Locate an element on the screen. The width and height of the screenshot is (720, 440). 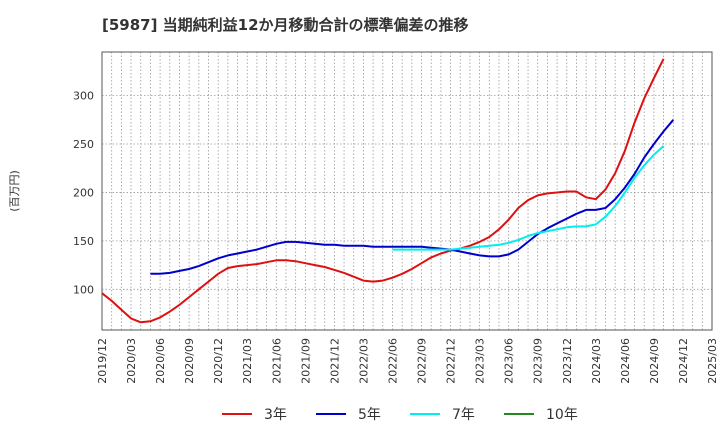
x-tick-label: 2021/09 is located at coordinates (305, 361).